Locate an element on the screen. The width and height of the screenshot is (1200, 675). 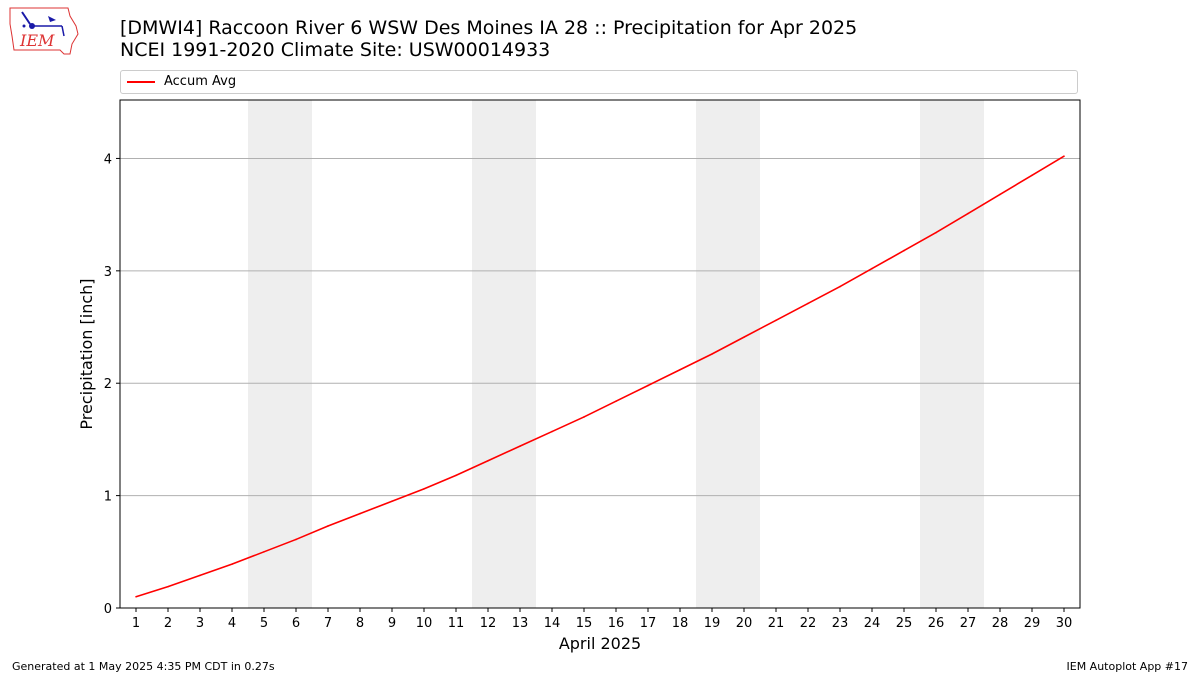
x-tick-label: 12 is located at coordinates (488, 623).